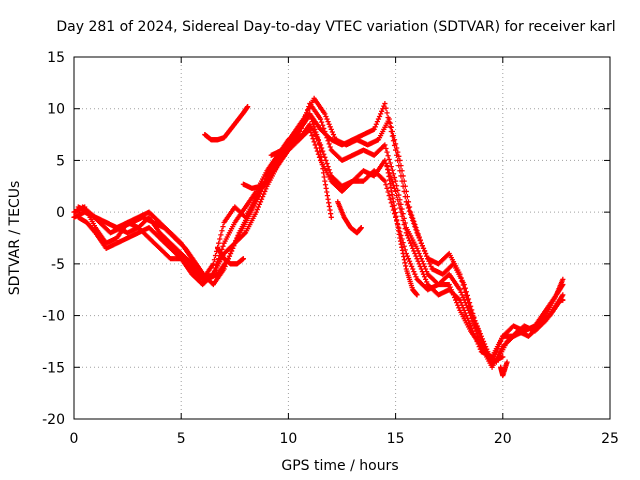 This screenshot has width=640, height=480. Describe the element at coordinates (53, 420) in the screenshot. I see `y-tick-label: -20` at that location.